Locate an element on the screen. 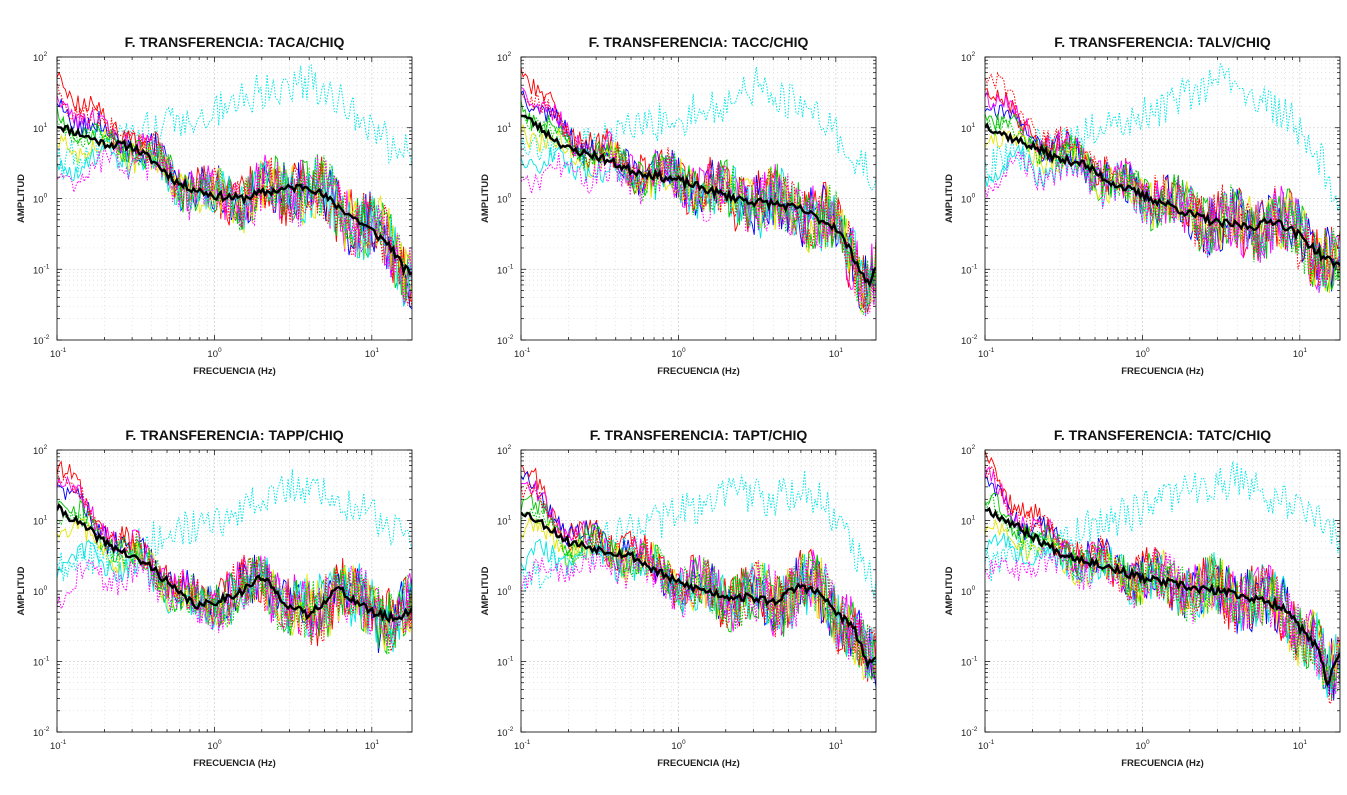  chart-title: F. TRANSFERENCIA: TAPT/CHIQ is located at coordinates (699, 435).